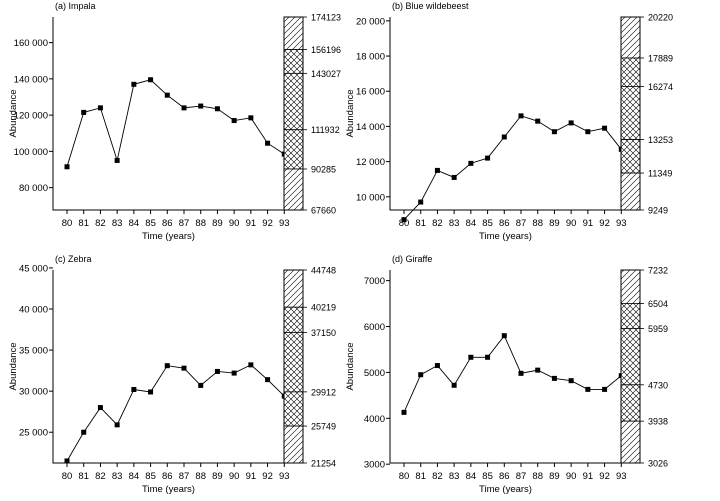 Image resolution: width=720 pixels, height=501 pixels. What do you see at coordinates (374, 419) in the screenshot?
I see `y-tick-label: 4000` at bounding box center [374, 419].